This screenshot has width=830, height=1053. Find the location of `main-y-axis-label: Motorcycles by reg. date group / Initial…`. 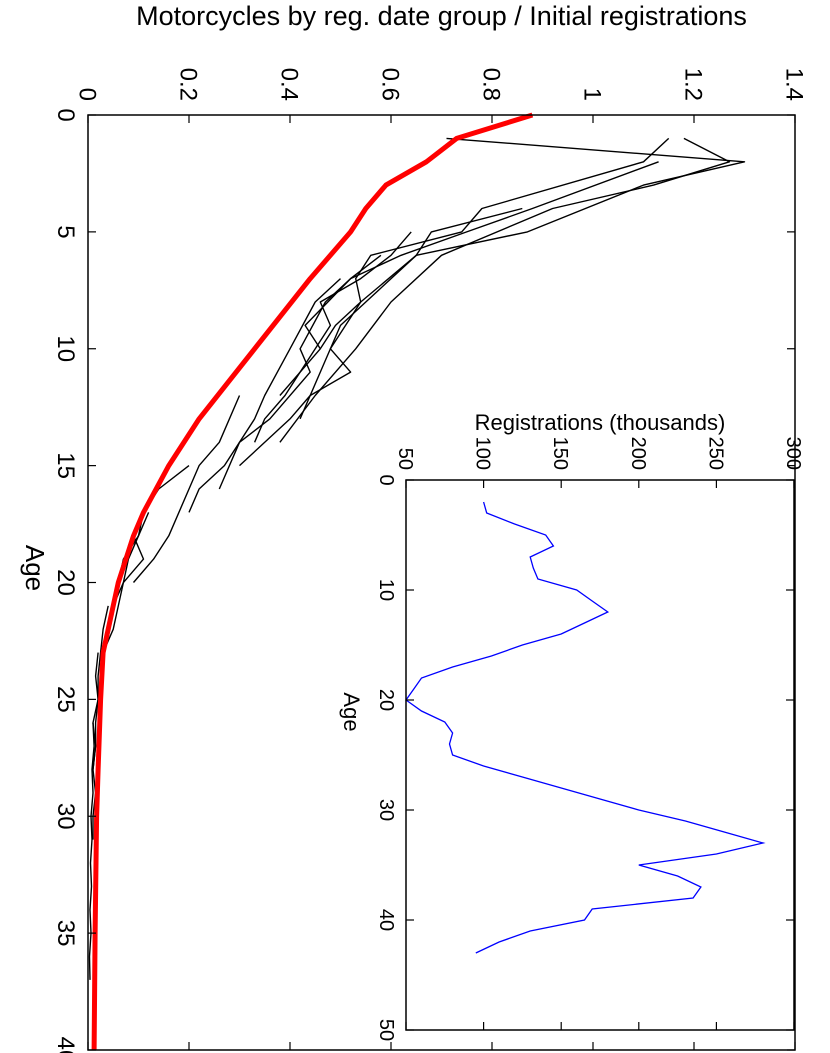

main-y-axis-label: Motorcycles by reg. date group / Initial… is located at coordinates (441, 16).